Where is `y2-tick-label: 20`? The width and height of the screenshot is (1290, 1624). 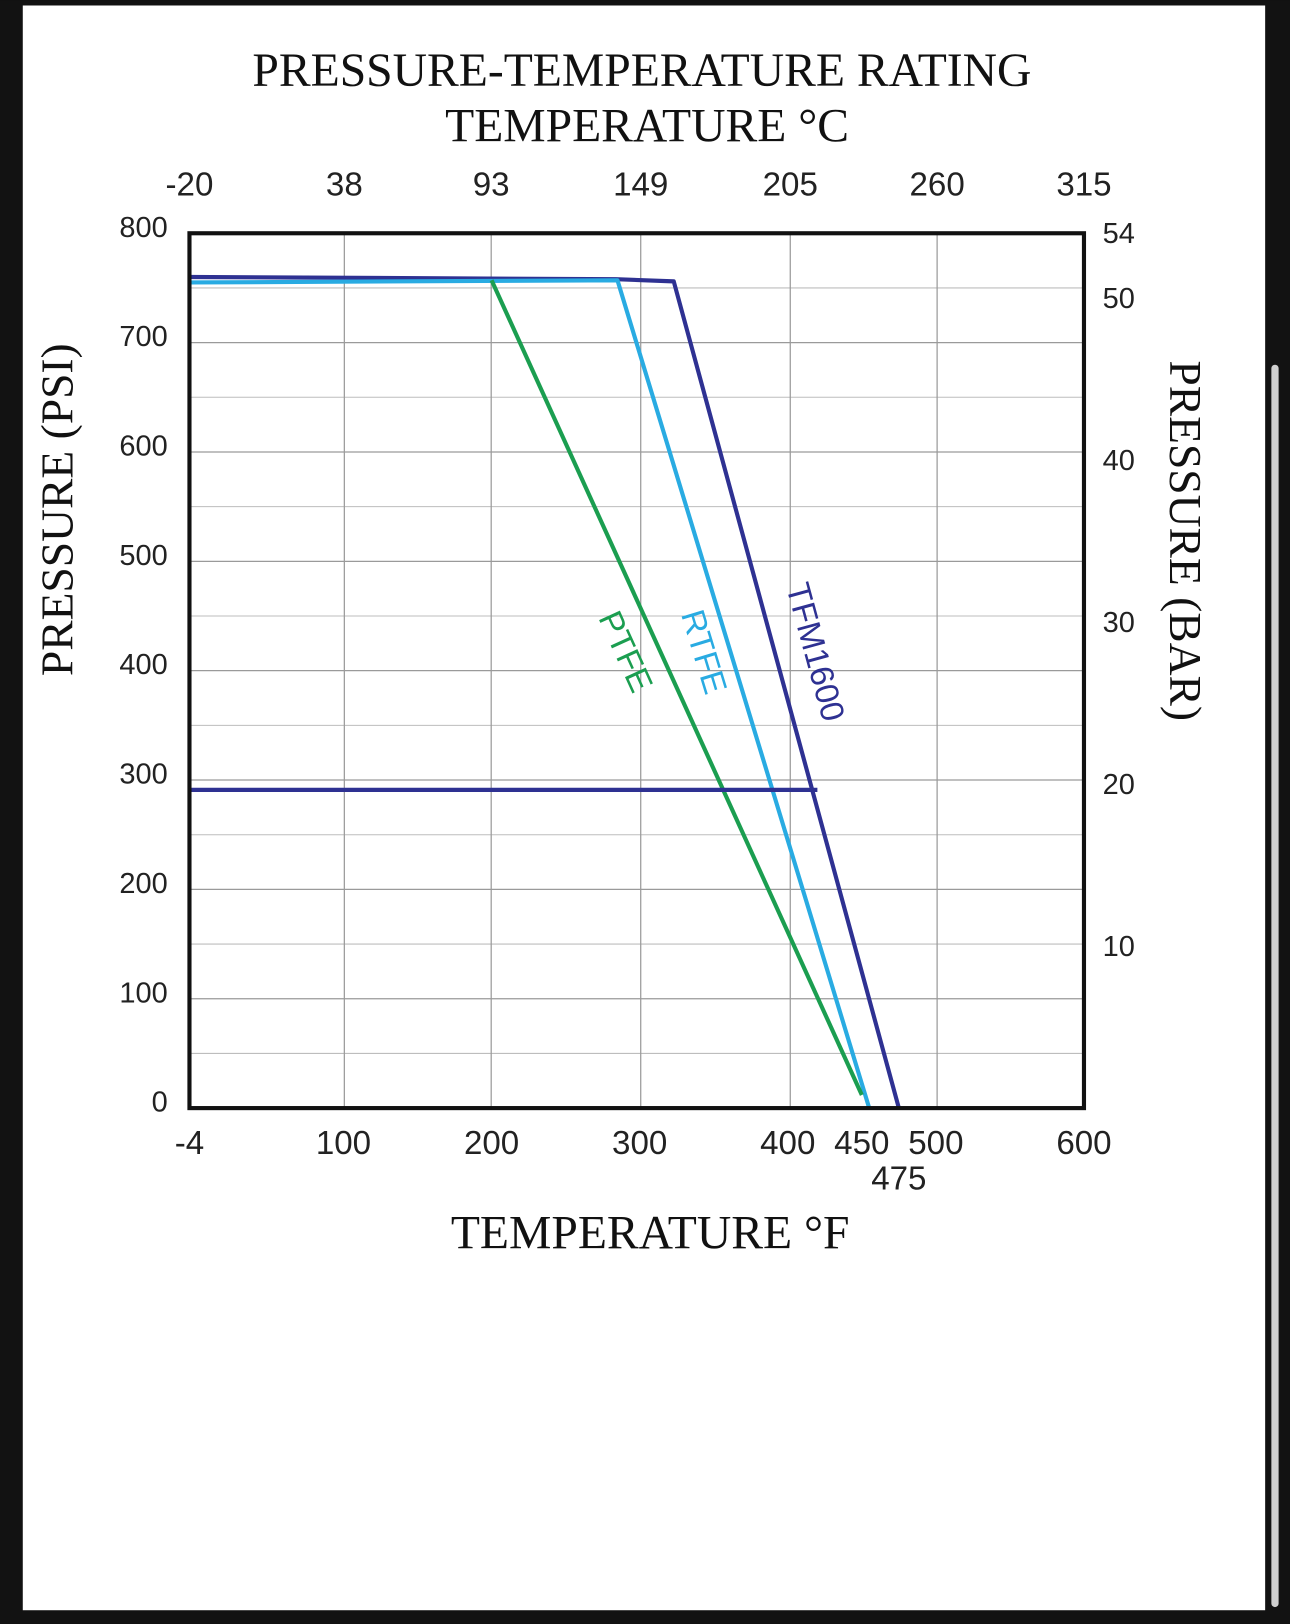 y2-tick-label: 20 is located at coordinates (1119, 785).